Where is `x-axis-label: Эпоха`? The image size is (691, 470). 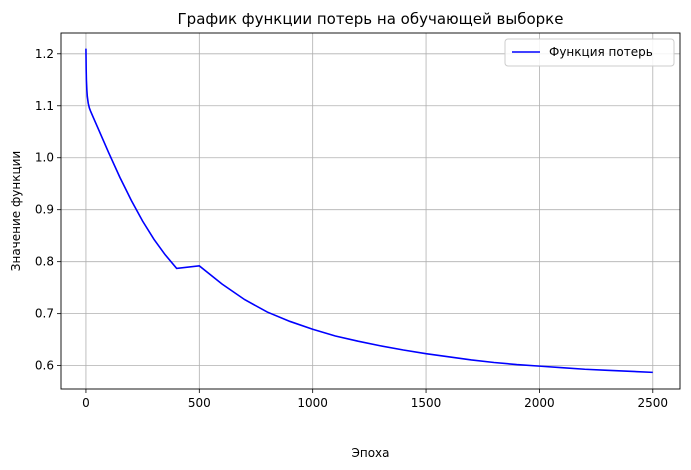
x-axis-label: Эпоха is located at coordinates (370, 453).